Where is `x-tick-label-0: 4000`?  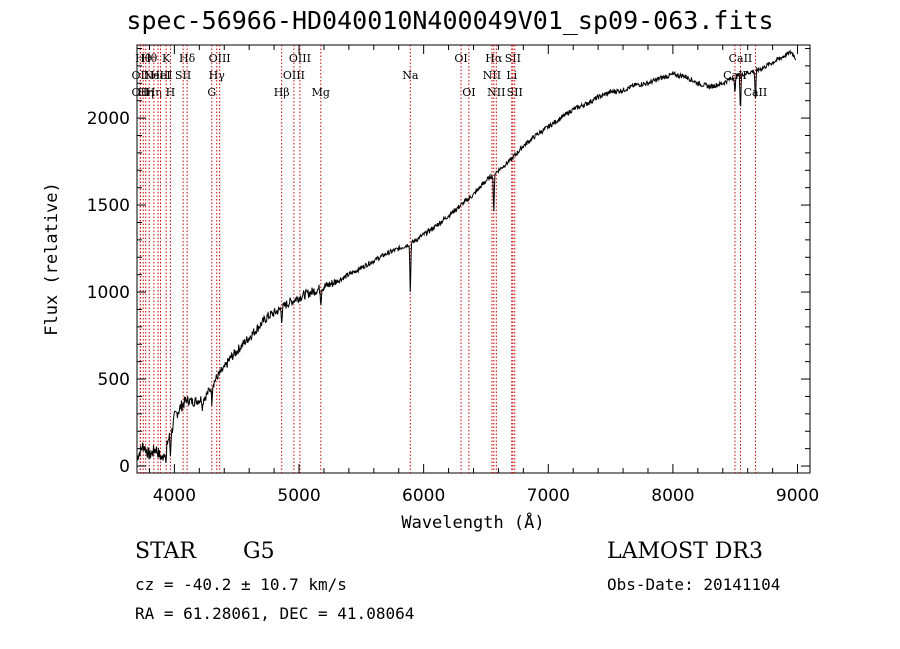 x-tick-label-0: 4000 is located at coordinates (174, 496).